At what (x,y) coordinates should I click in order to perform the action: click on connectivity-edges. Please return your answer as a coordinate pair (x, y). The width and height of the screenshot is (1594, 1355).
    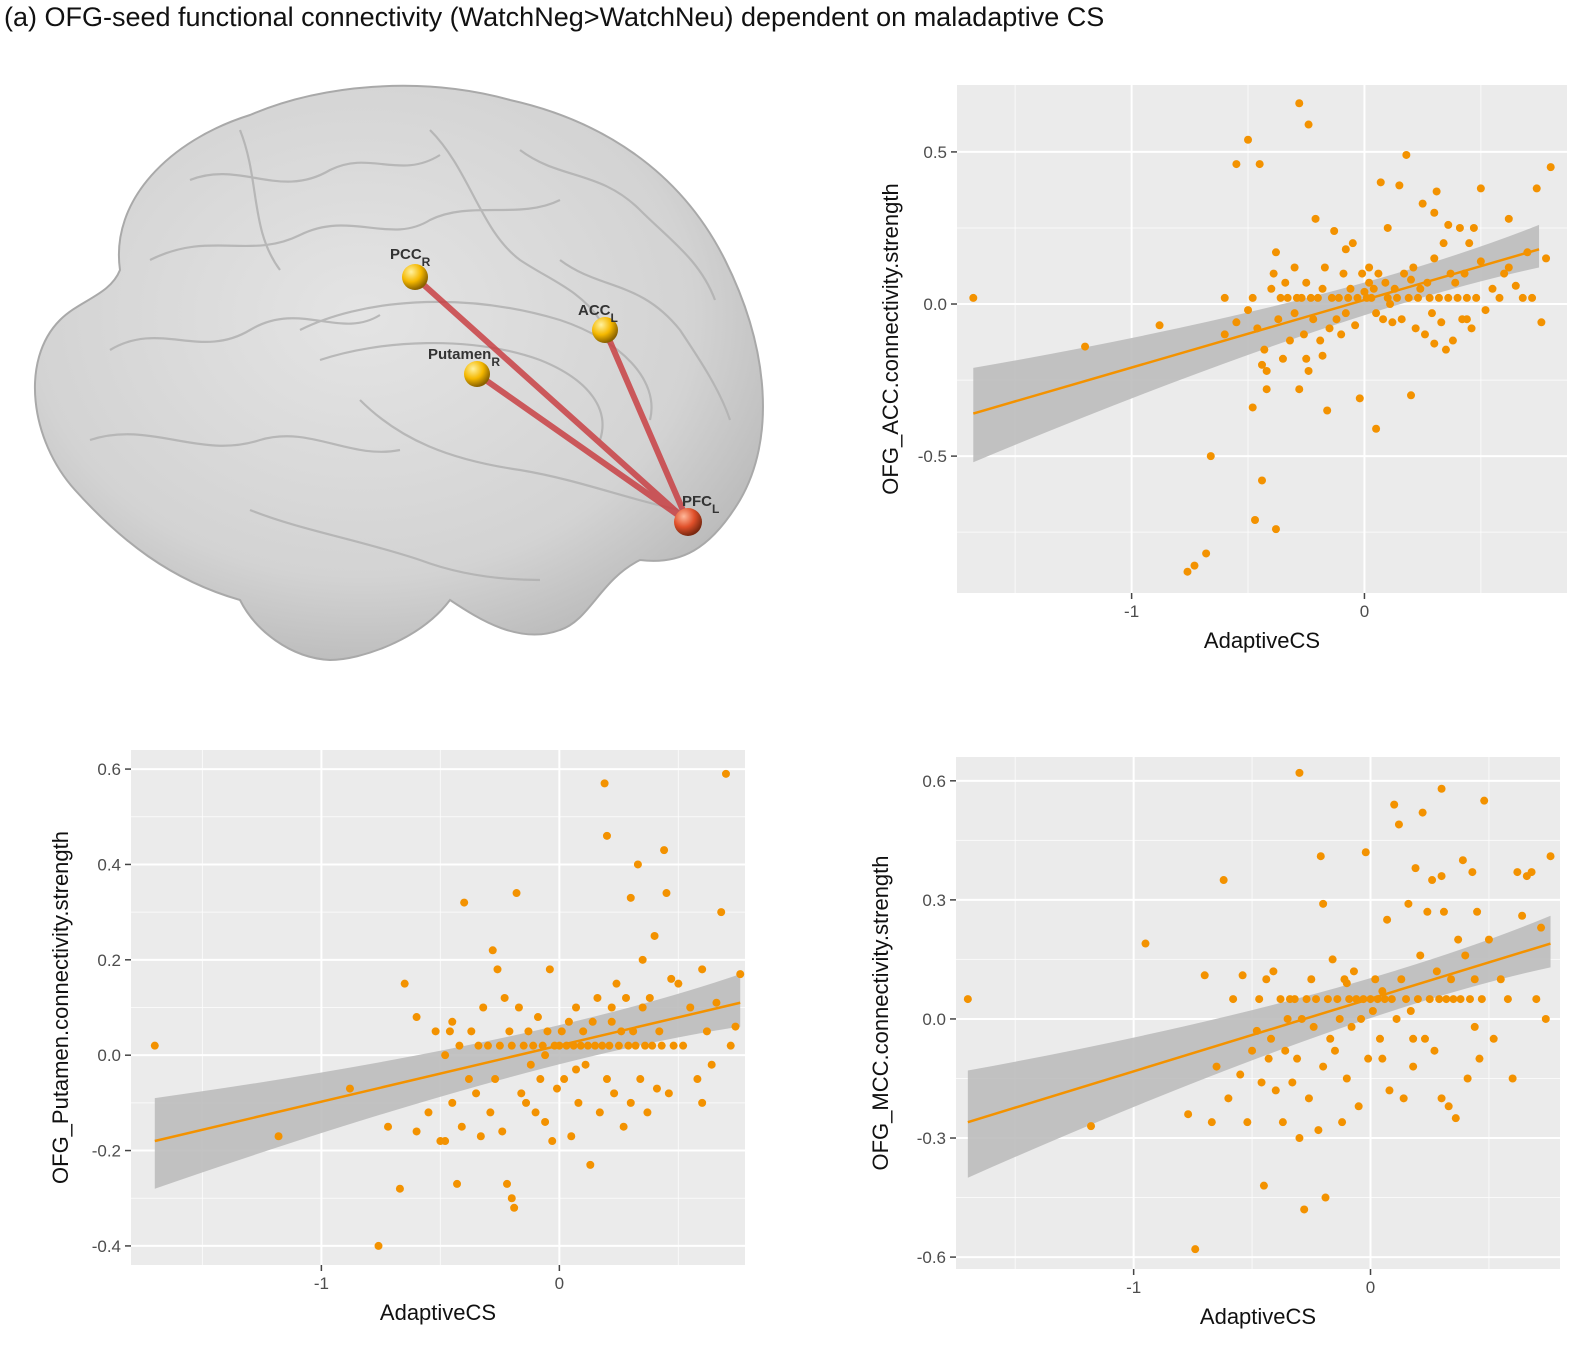
    Looking at the image, I should click on (551, 399).